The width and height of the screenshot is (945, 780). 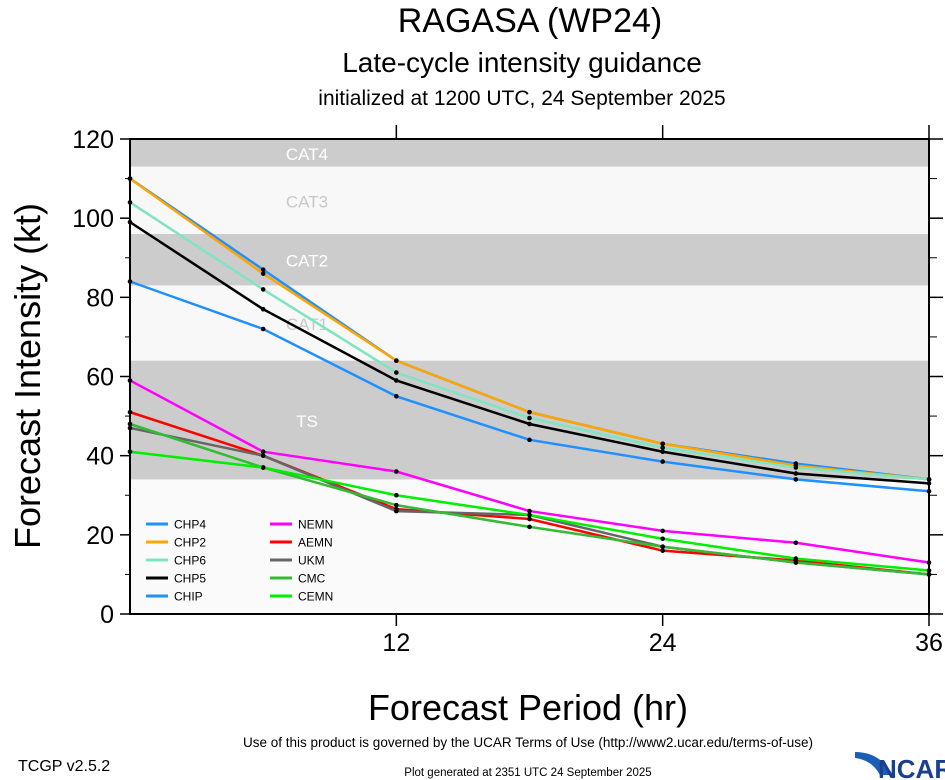 I want to click on series-label: CEMN, so click(x=315, y=597).